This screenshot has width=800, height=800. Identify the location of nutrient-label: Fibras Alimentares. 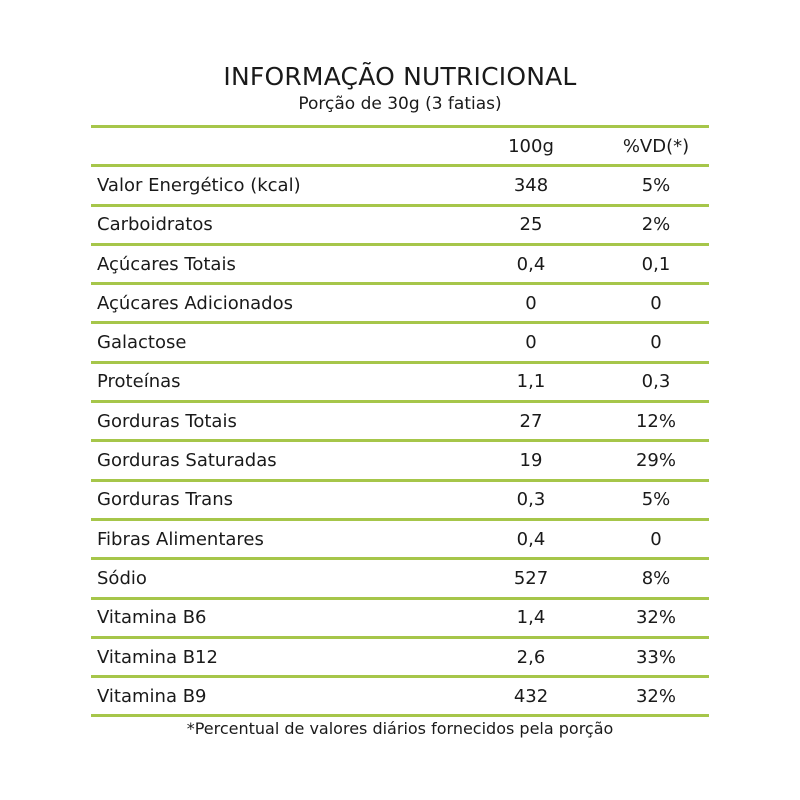
(180, 539).